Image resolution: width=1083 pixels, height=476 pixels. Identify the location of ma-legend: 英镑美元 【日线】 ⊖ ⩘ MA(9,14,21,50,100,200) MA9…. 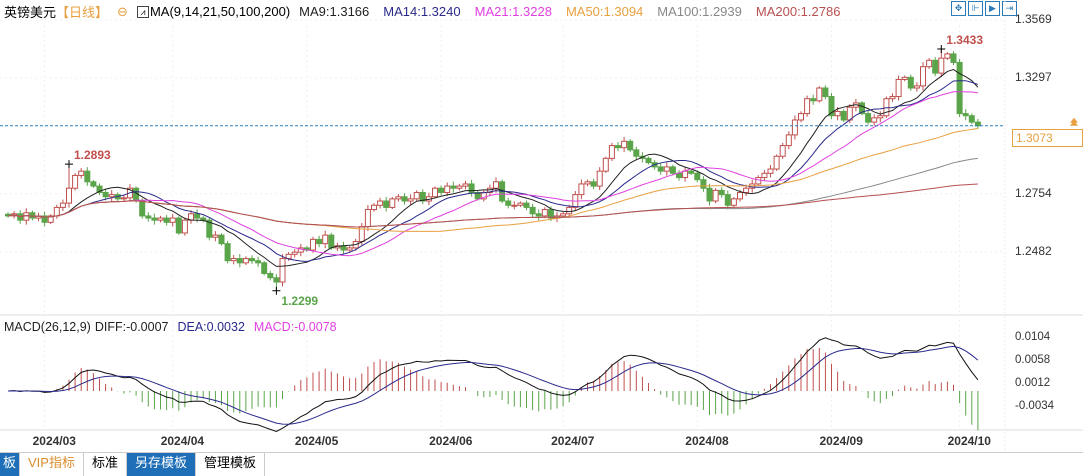
(422, 11).